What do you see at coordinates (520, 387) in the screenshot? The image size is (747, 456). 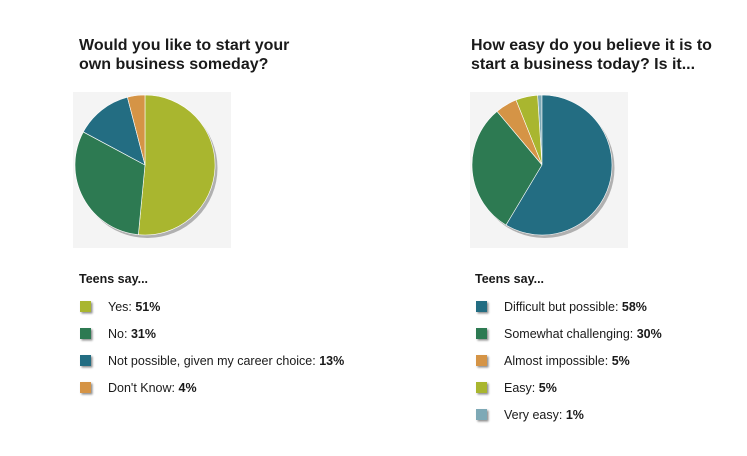 I see `legend-label: Easy:` at bounding box center [520, 387].